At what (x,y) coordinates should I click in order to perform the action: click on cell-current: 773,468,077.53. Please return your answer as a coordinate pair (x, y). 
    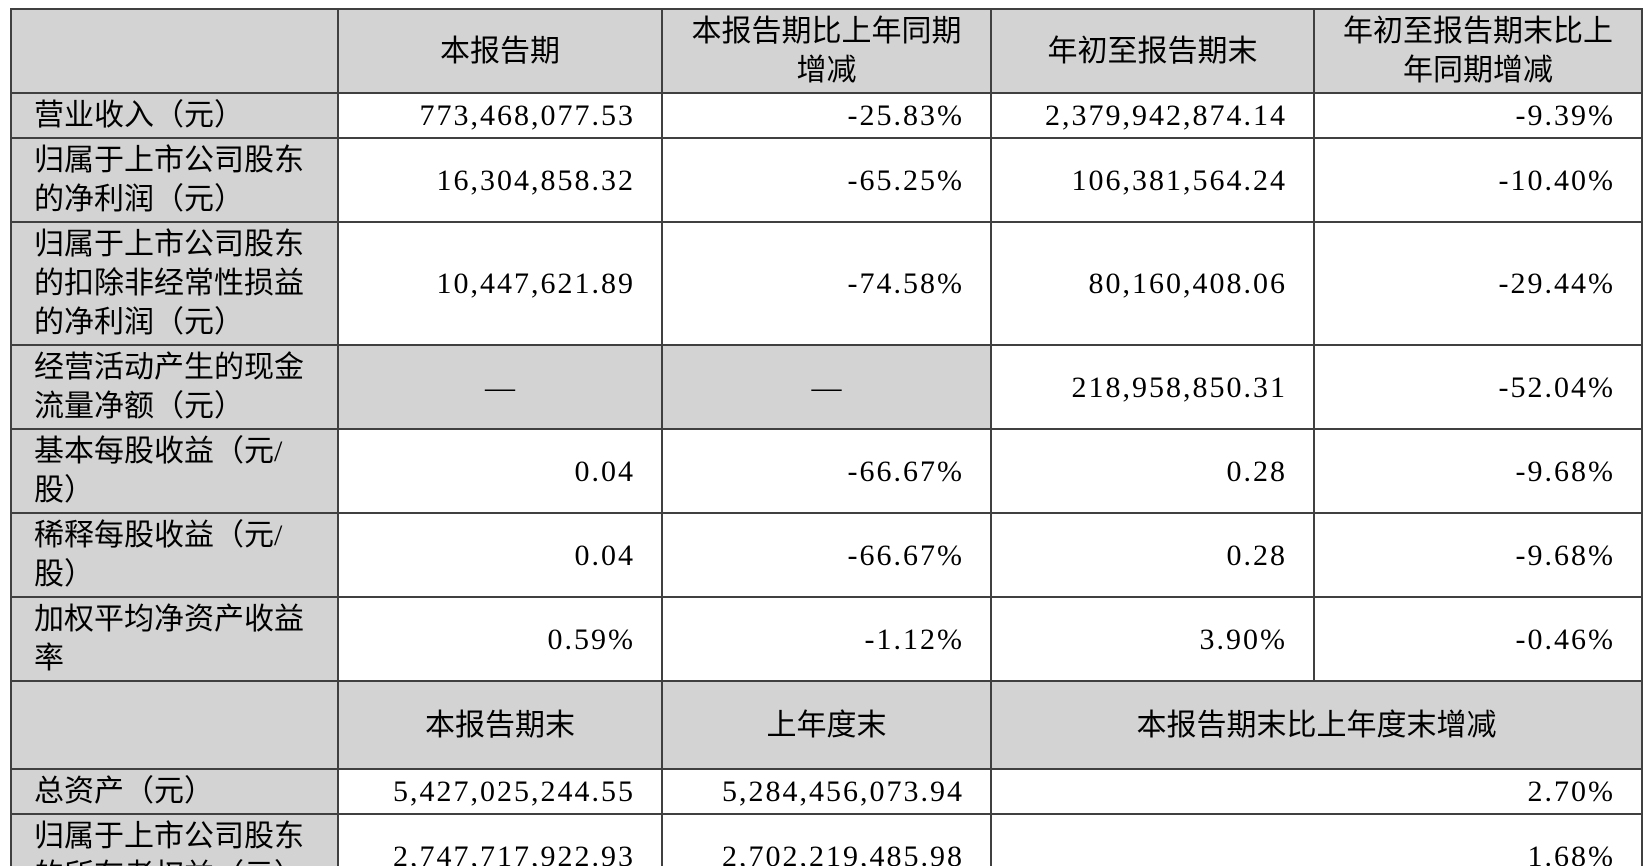
    Looking at the image, I should click on (500, 115).